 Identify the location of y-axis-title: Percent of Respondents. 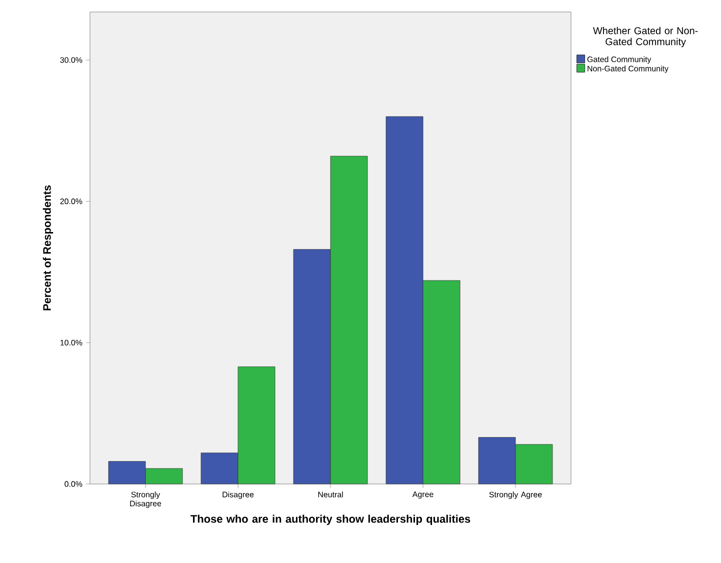
(48, 247).